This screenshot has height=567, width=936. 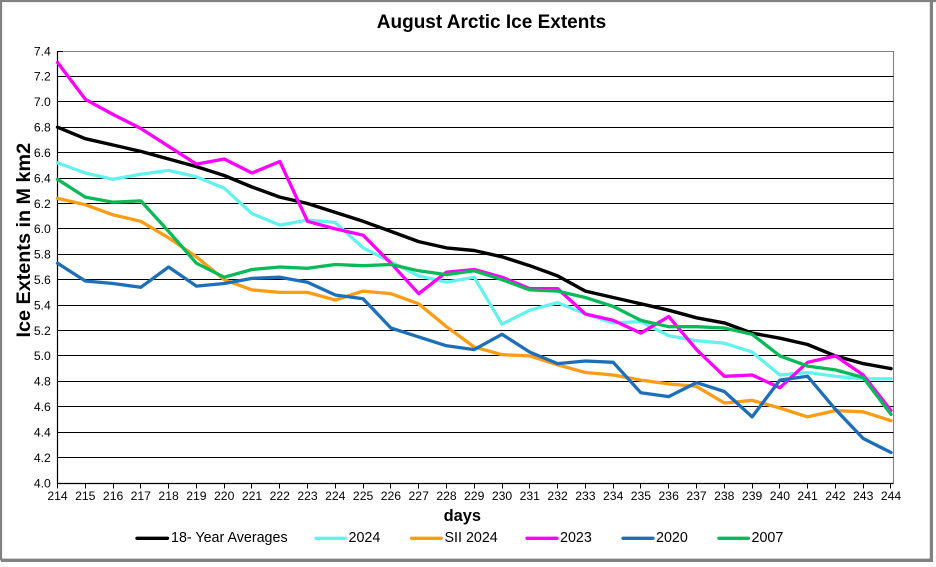 I want to click on svg-text: 2007, so click(x=768, y=538).